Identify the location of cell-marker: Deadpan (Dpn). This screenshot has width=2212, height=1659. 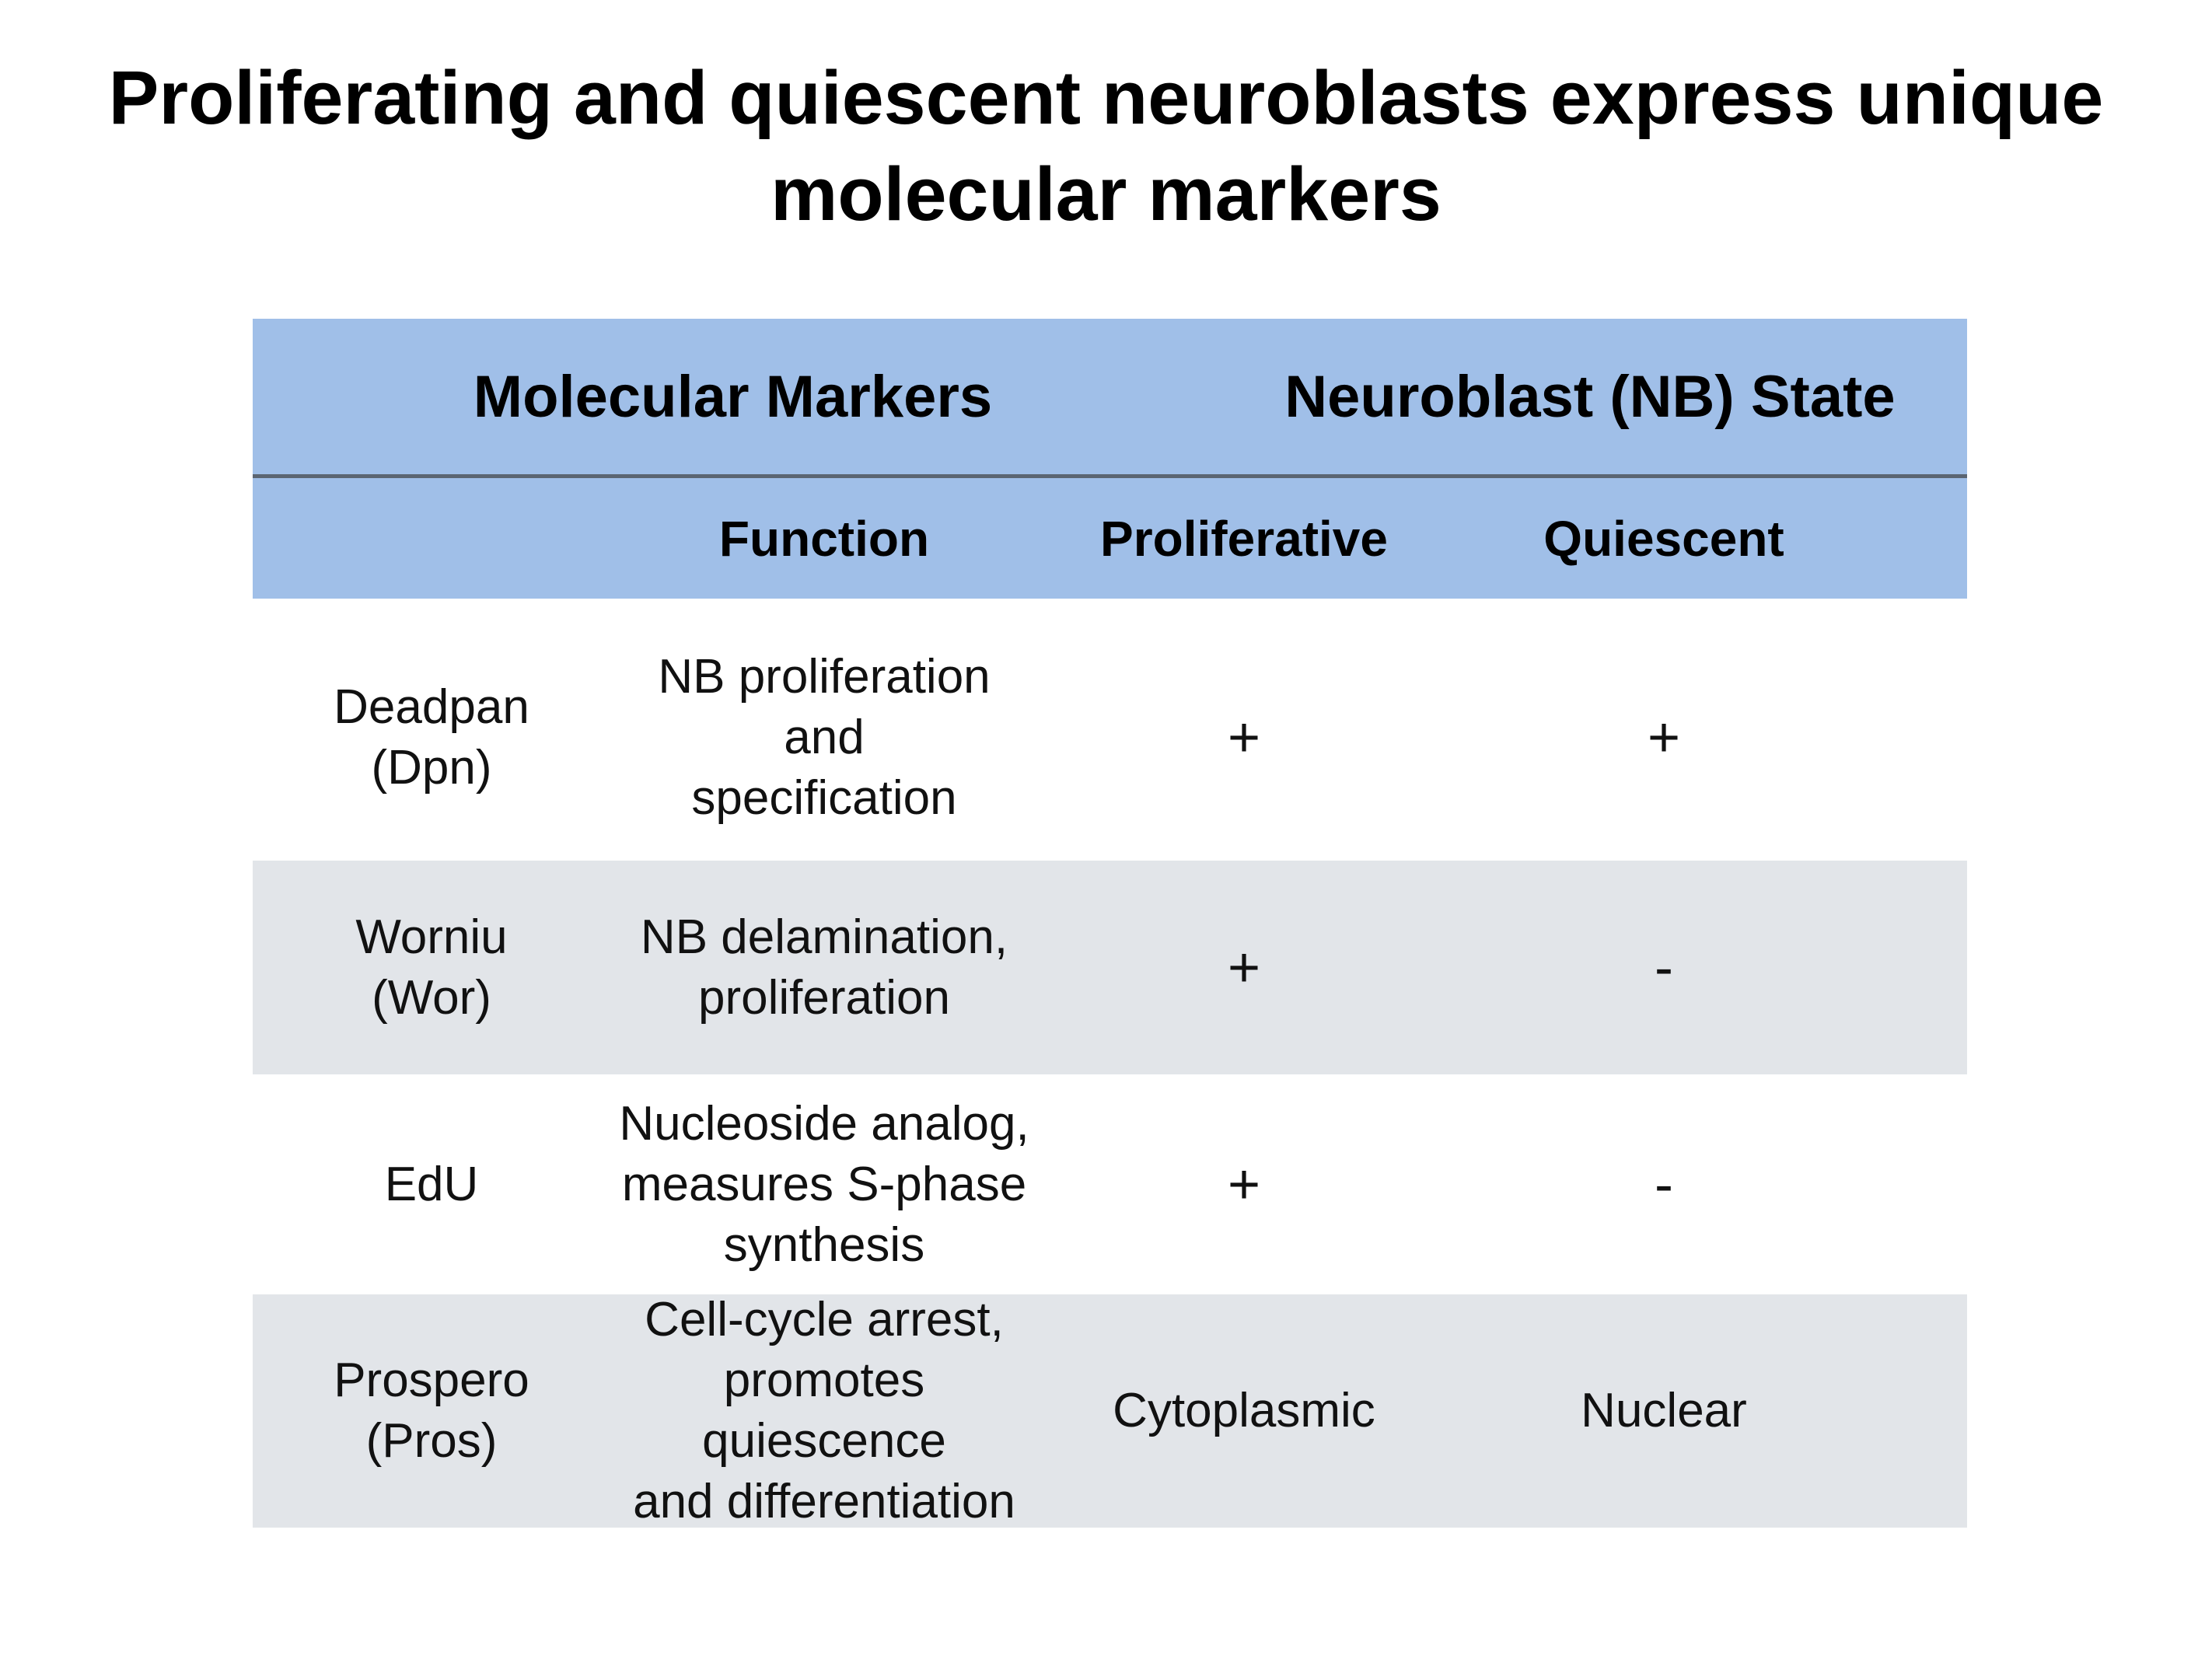
(431, 737).